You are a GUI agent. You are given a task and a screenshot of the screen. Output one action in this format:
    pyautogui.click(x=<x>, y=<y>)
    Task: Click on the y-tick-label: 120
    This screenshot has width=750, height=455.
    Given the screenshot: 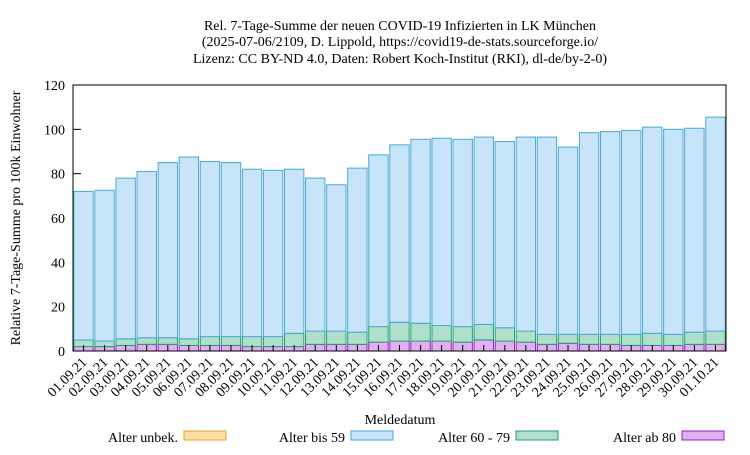 What is the action you would take?
    pyautogui.click(x=54, y=86)
    